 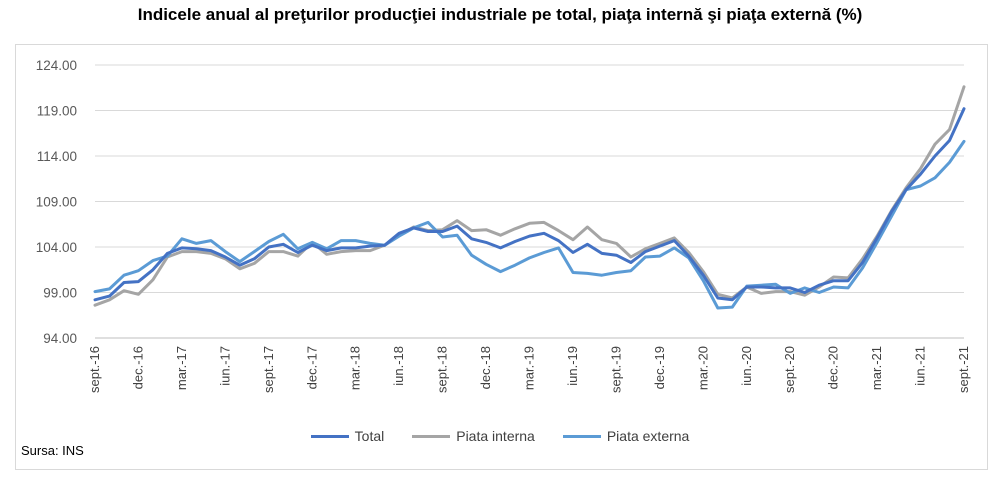 What do you see at coordinates (581, 436) in the screenshot?
I see `legend-swatch-piata-externa` at bounding box center [581, 436].